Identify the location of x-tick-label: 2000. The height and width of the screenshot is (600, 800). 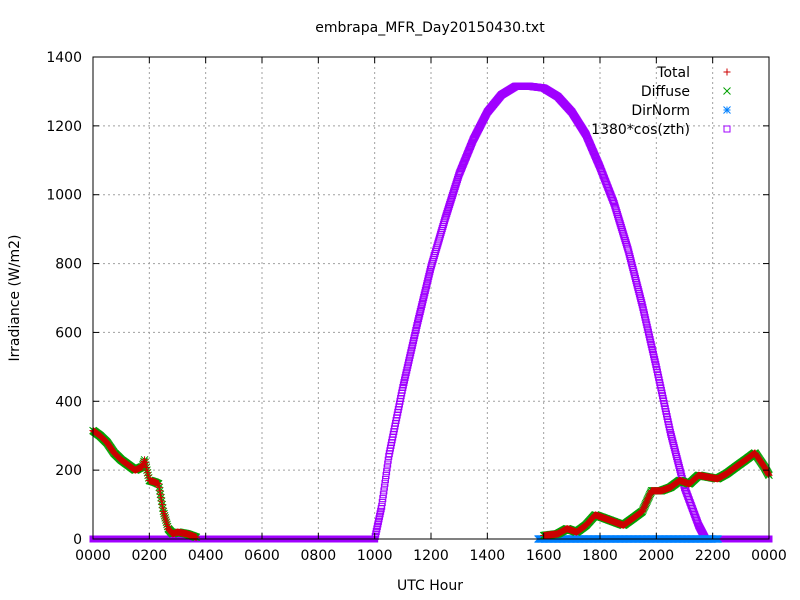
(657, 556).